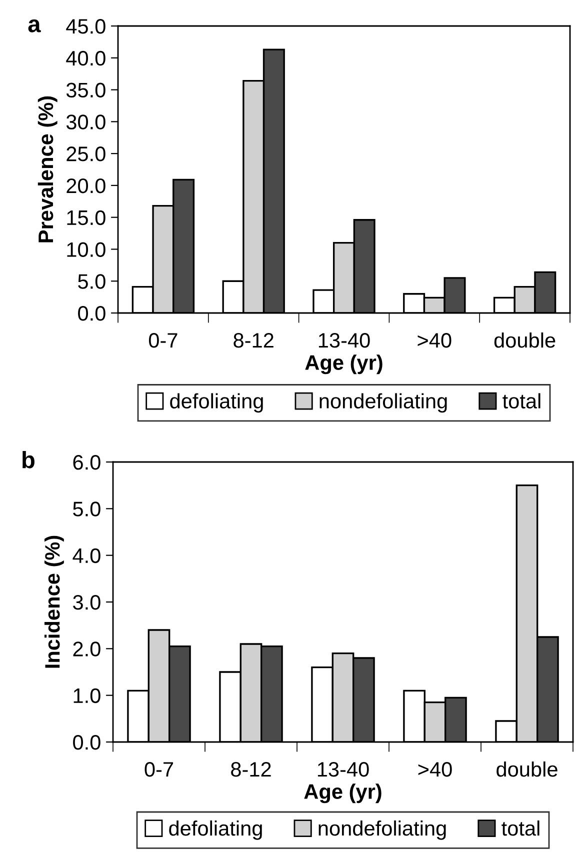 This screenshot has height=857, width=577. Describe the element at coordinates (86, 649) in the screenshot. I see `y-tick-label: 2.0` at that location.